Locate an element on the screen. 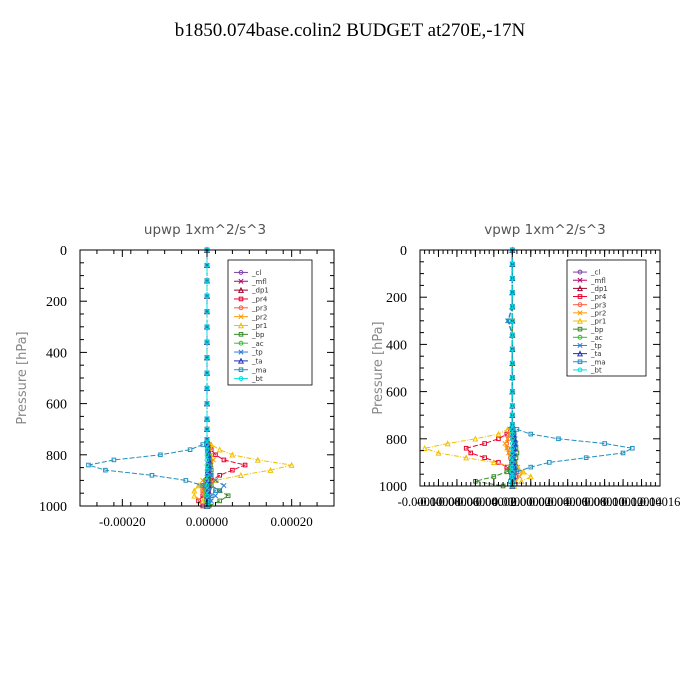 This screenshot has width=700, height=700. legend-label: _bt is located at coordinates (596, 371).